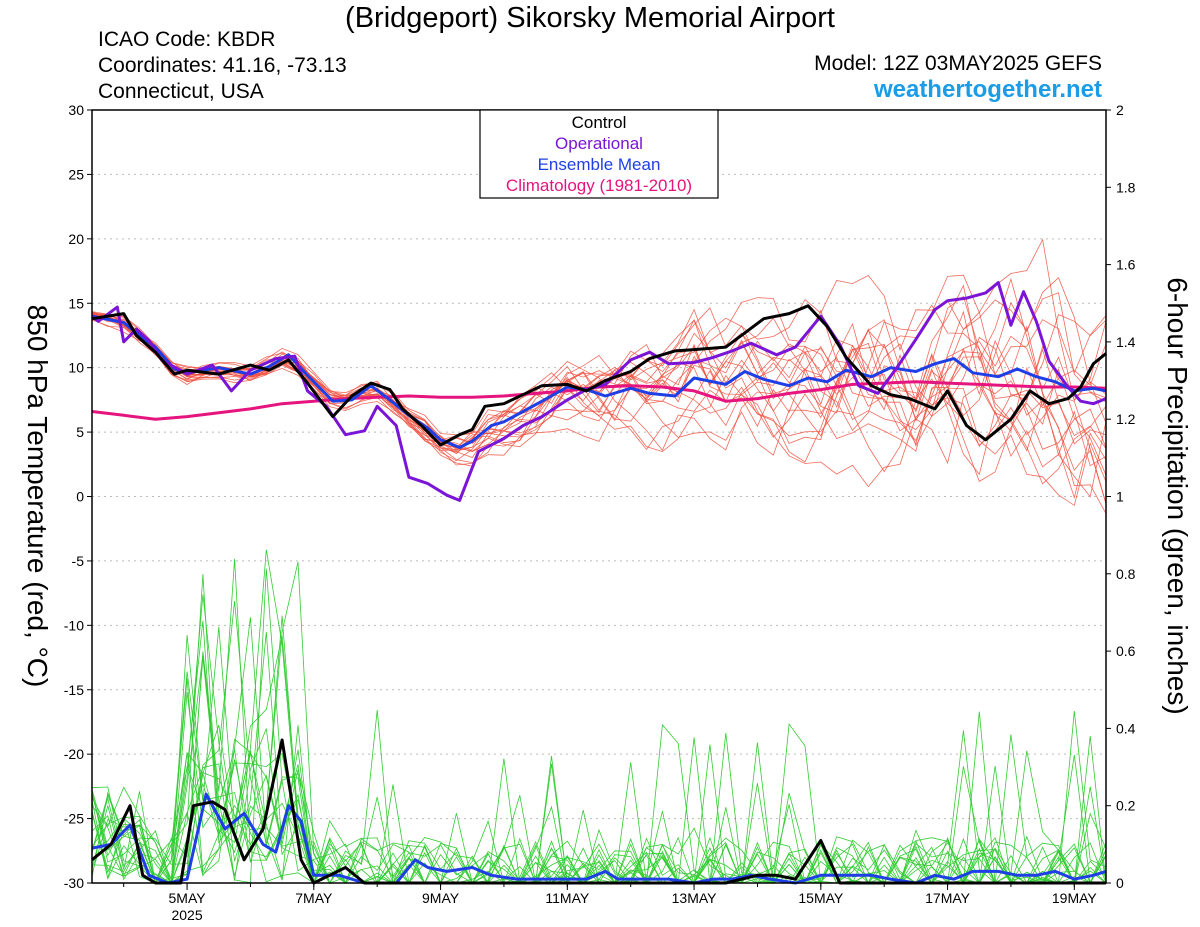 The image size is (1200, 927). Describe the element at coordinates (181, 91) in the screenshot. I see `location: Connecticut, USA` at that location.